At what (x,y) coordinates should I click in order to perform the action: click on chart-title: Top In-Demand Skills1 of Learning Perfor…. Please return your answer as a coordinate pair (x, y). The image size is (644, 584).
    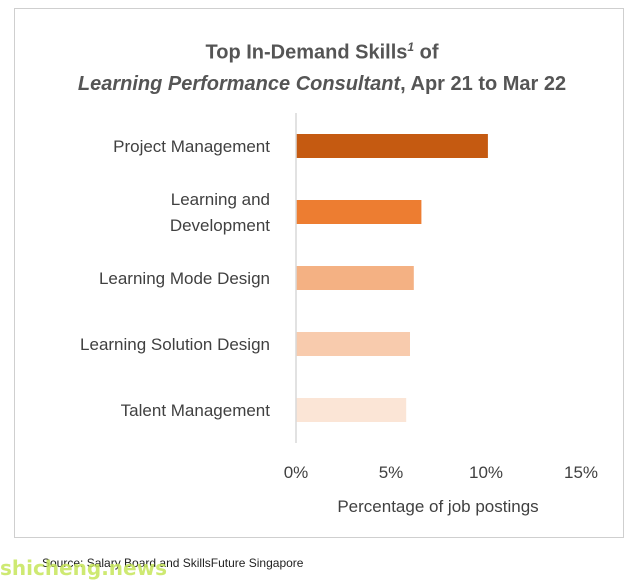
    Looking at the image, I should click on (322, 66).